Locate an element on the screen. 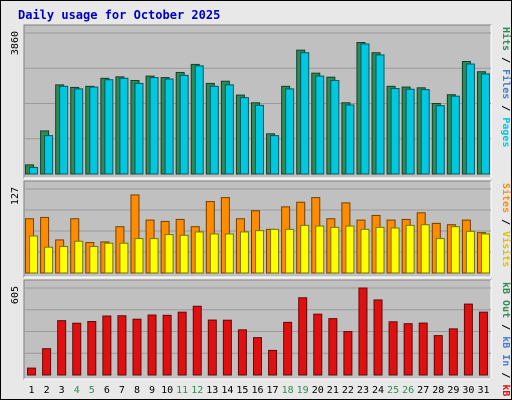 The width and height of the screenshot is (512, 400). x-tick-label-day-20: 20 is located at coordinates (318, 390).